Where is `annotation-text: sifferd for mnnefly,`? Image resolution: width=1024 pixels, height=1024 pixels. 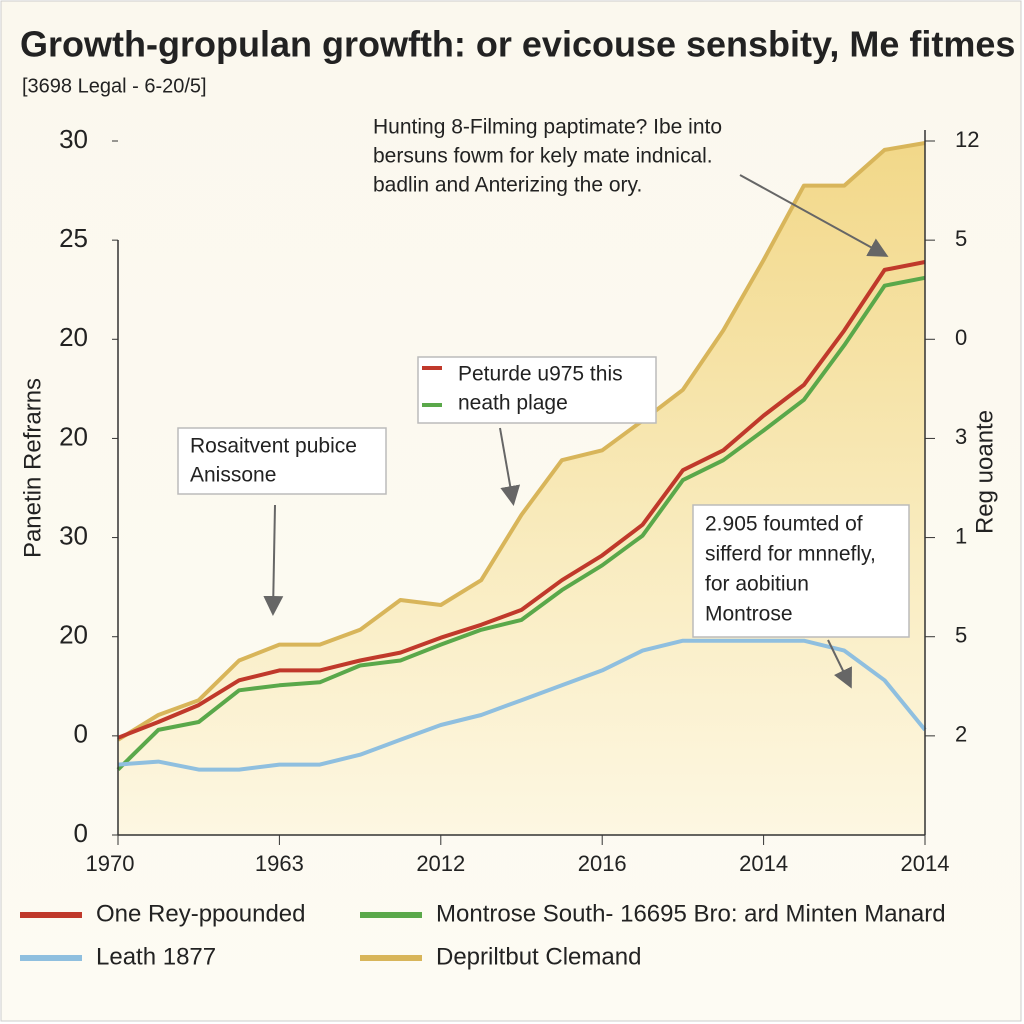
annotation-text: sifferd for mnnefly, is located at coordinates (790, 554).